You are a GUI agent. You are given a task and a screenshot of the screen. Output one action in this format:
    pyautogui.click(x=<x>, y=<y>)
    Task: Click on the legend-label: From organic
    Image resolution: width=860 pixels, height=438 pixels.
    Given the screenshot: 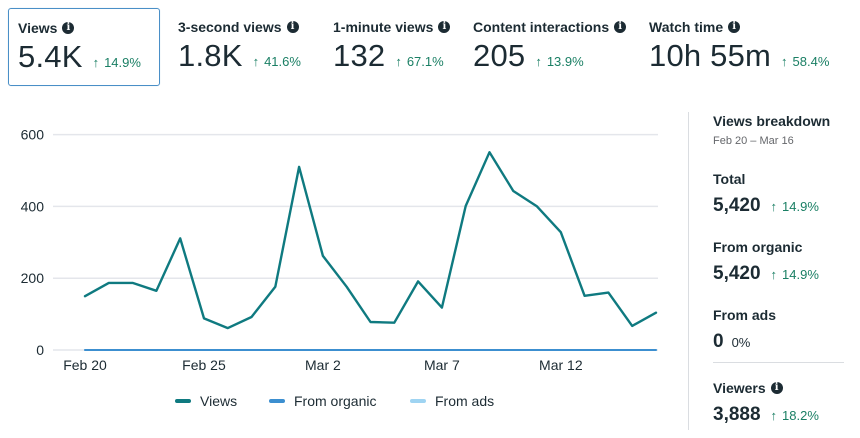 What is the action you would take?
    pyautogui.click(x=335, y=401)
    